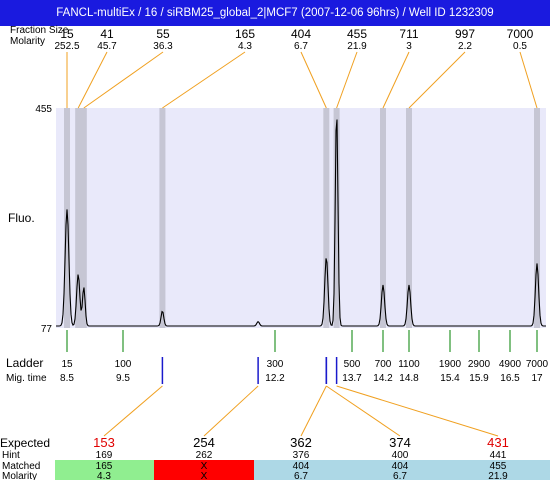  Describe the element at coordinates (123, 378) in the screenshot. I see `ladder-time-value: 9.5` at that location.